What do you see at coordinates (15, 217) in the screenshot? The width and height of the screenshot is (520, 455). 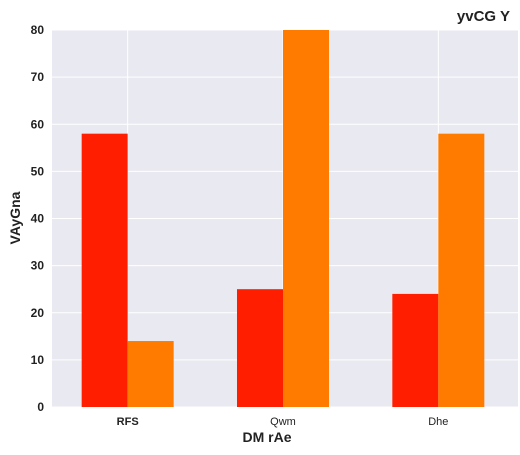 I see `y-axis-title: VAyGna` at bounding box center [15, 217].